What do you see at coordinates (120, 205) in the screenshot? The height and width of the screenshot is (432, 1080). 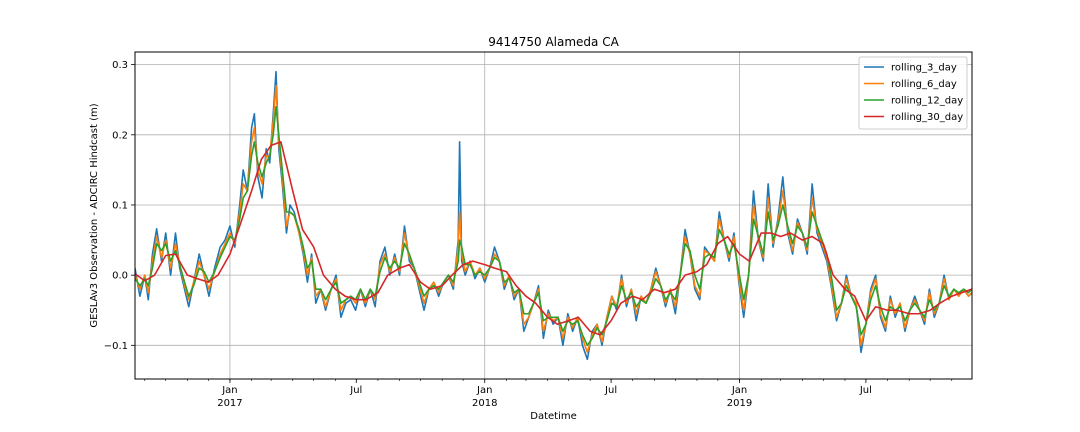 I see `y-tick-label: 0.1` at bounding box center [120, 205].